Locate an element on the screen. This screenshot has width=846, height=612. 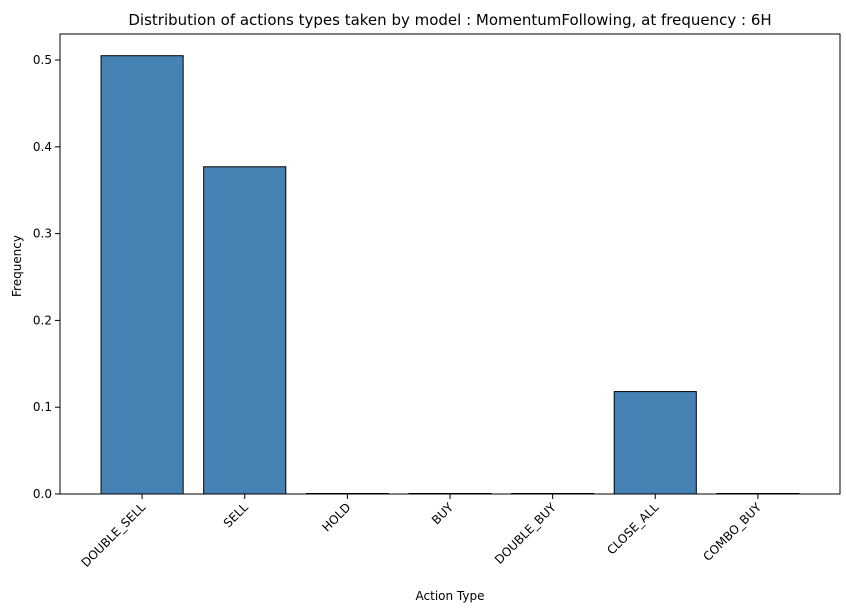
y-tick-label: 0.2 is located at coordinates (42, 320).